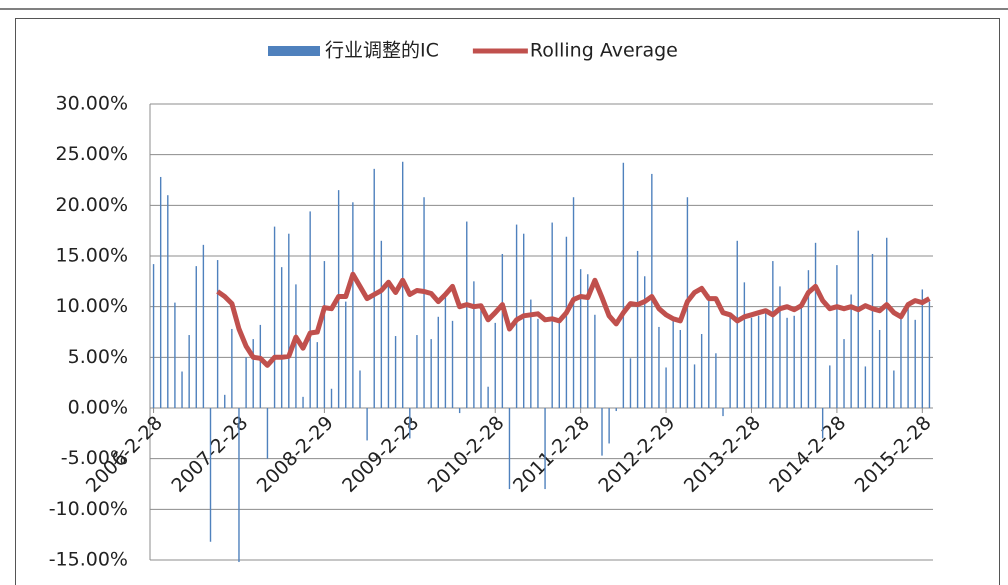 The image size is (1008, 585). What do you see at coordinates (92, 154) in the screenshot?
I see `y-tick-label: 25.00%` at bounding box center [92, 154].